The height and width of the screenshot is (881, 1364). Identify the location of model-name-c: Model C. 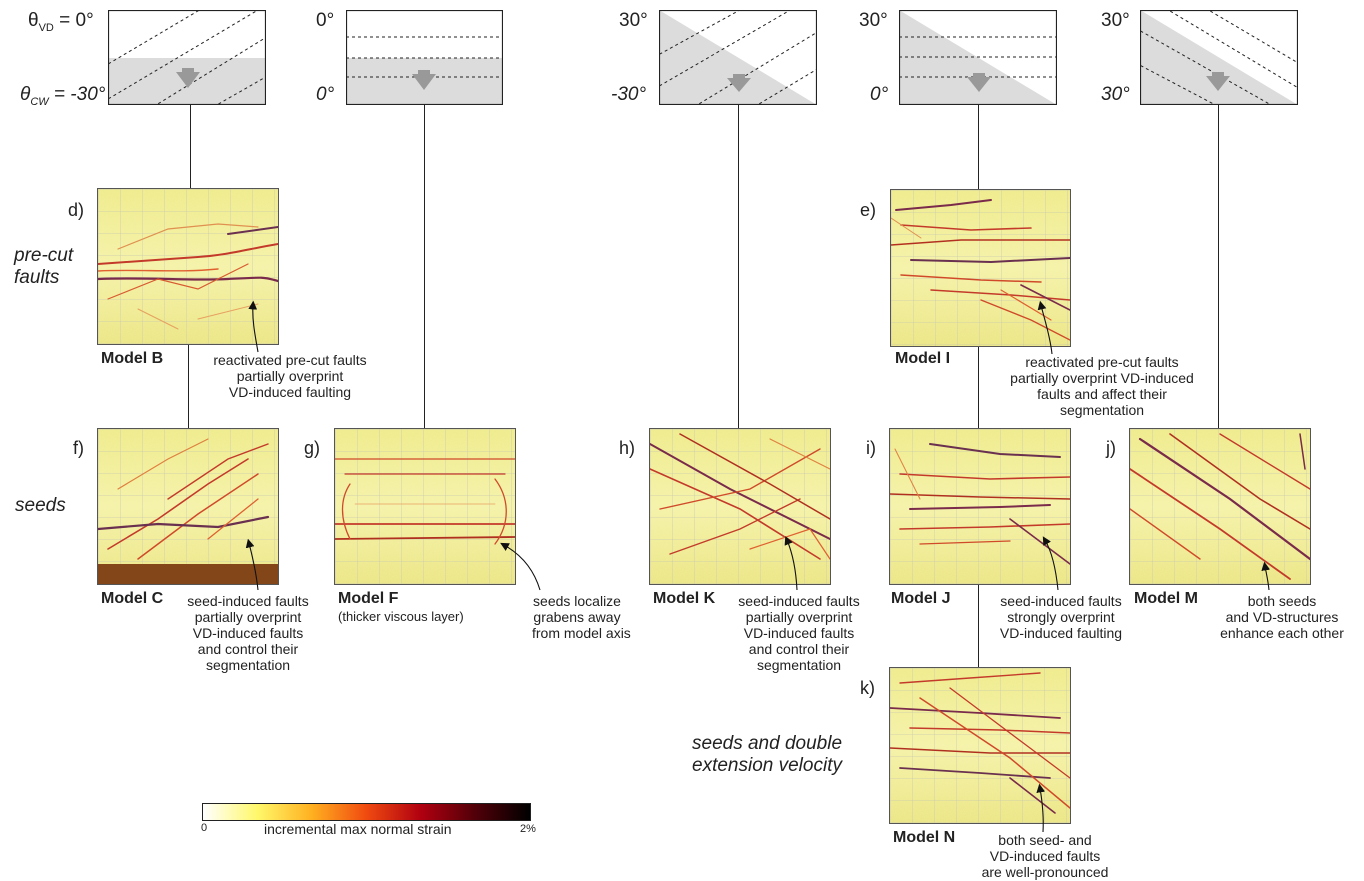
(132, 598).